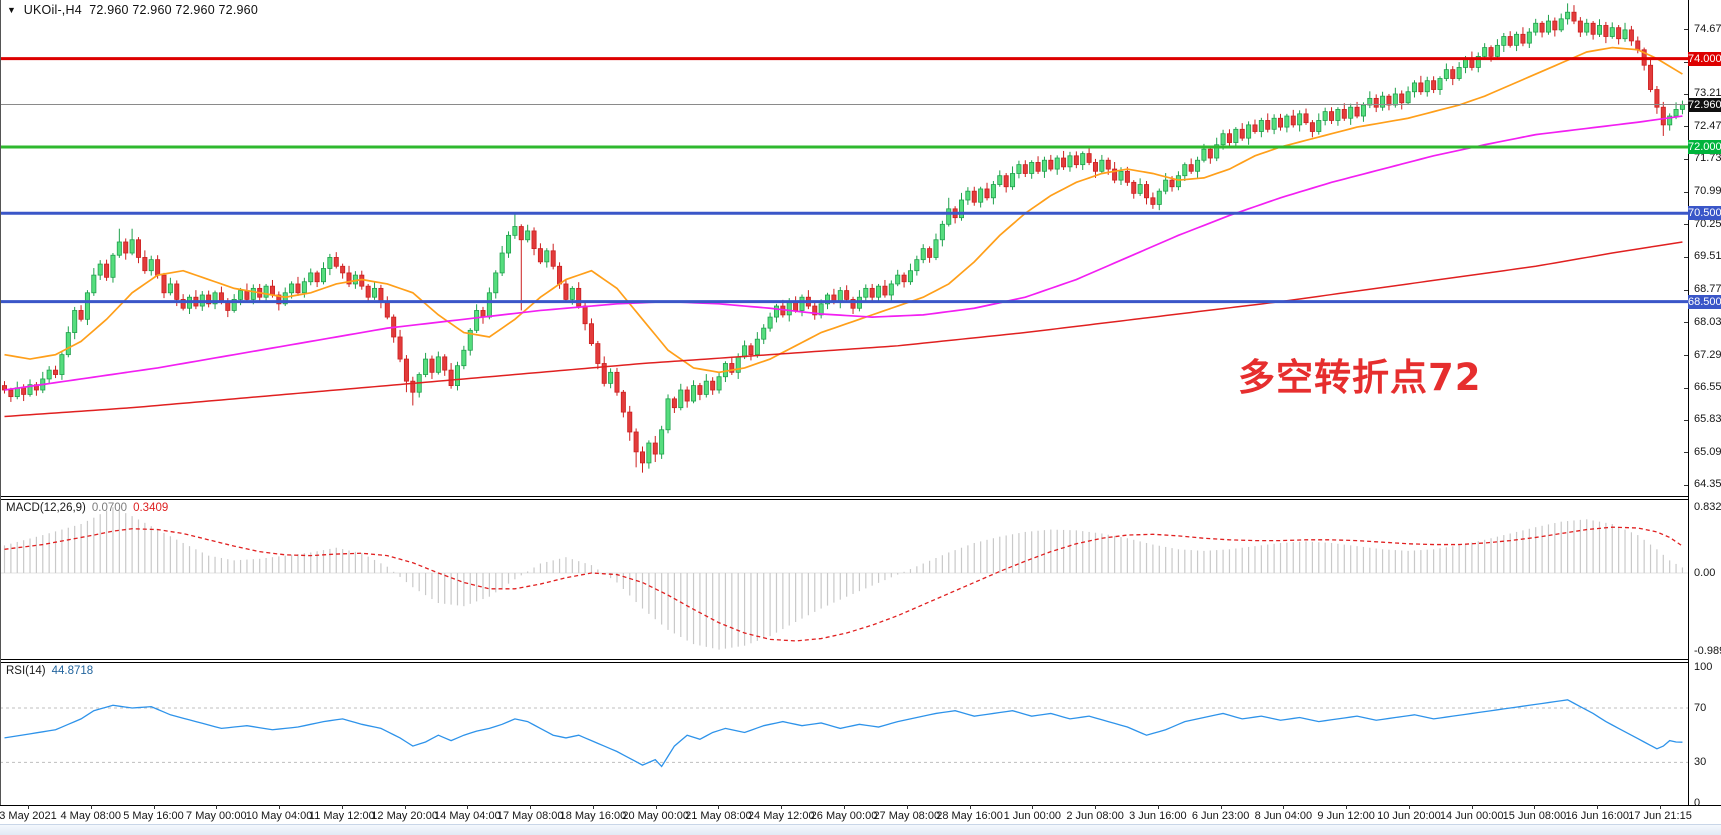  Describe the element at coordinates (844, 659) in the screenshot. I see `separator-macd-rsi` at that location.